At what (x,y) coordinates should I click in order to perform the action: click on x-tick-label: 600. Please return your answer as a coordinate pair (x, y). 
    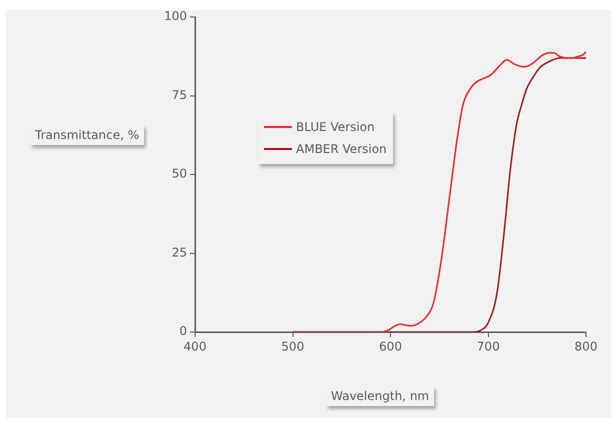
    Looking at the image, I should click on (390, 346).